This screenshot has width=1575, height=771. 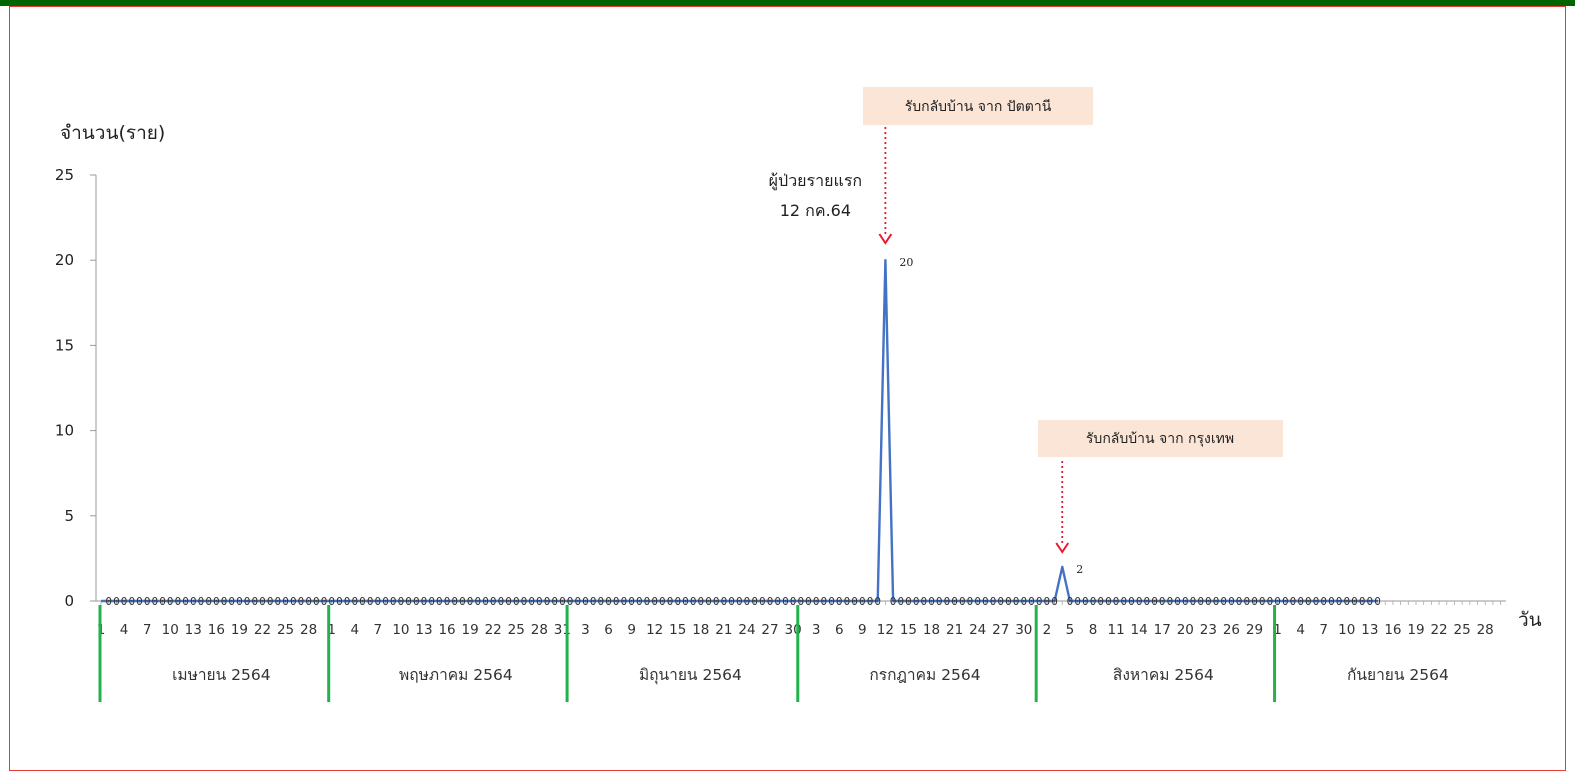 What do you see at coordinates (885, 239) in the screenshot?
I see `arrow-head-pattani` at bounding box center [885, 239].